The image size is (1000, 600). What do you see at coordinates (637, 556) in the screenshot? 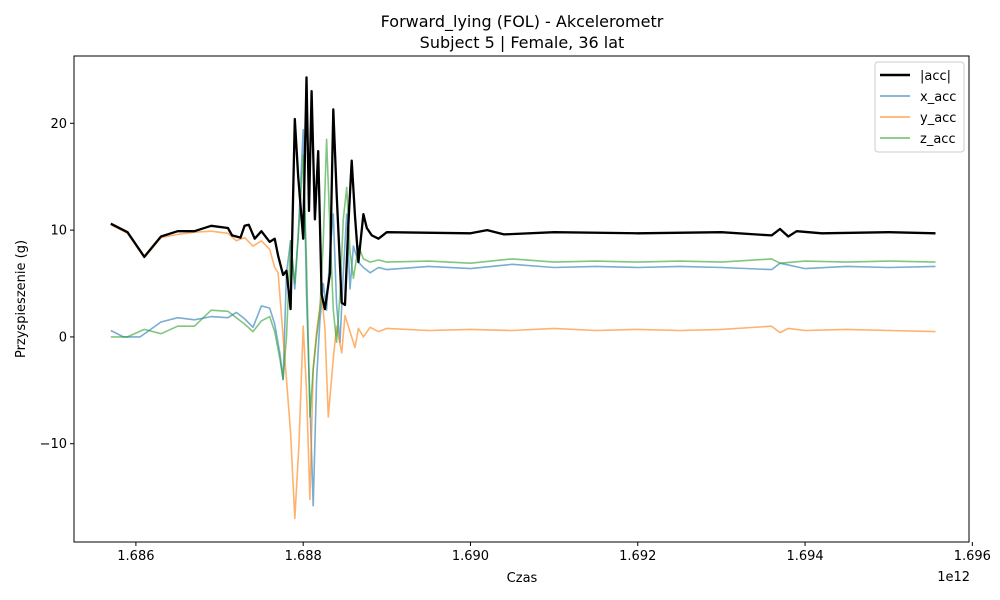
I see `x-tick-label: 1.692` at bounding box center [637, 556].